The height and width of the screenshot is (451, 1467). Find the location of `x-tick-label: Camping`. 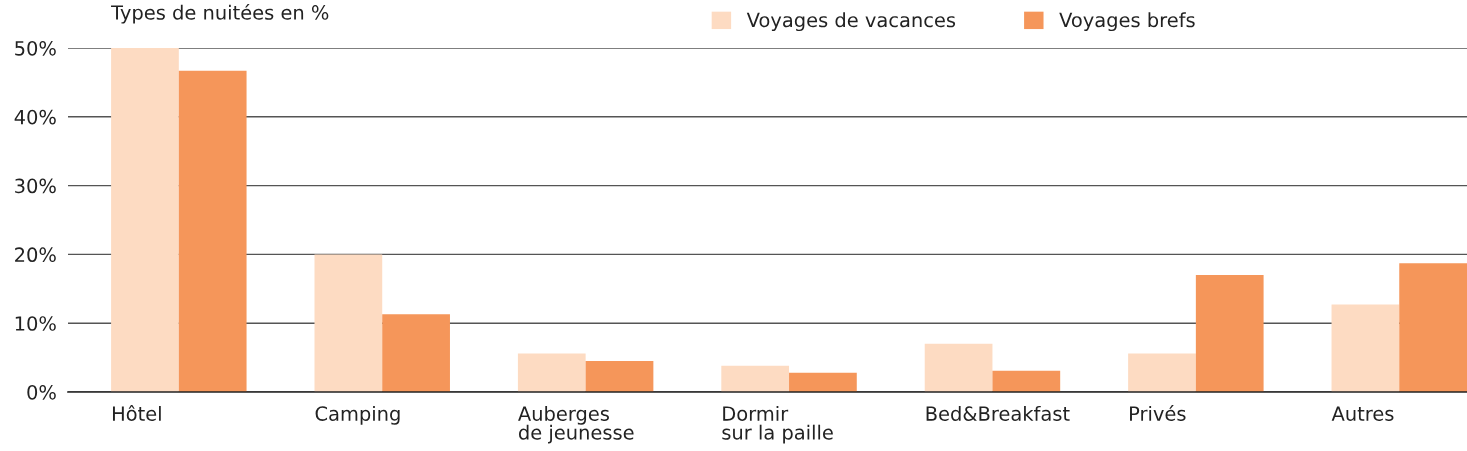

x-tick-label: Camping is located at coordinates (357, 415).